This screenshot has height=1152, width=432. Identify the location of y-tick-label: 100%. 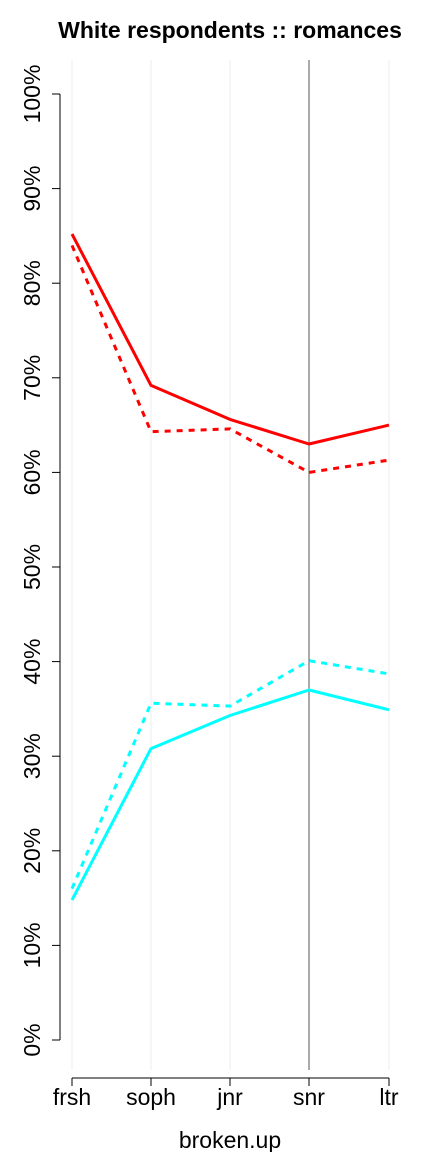
(32, 94).